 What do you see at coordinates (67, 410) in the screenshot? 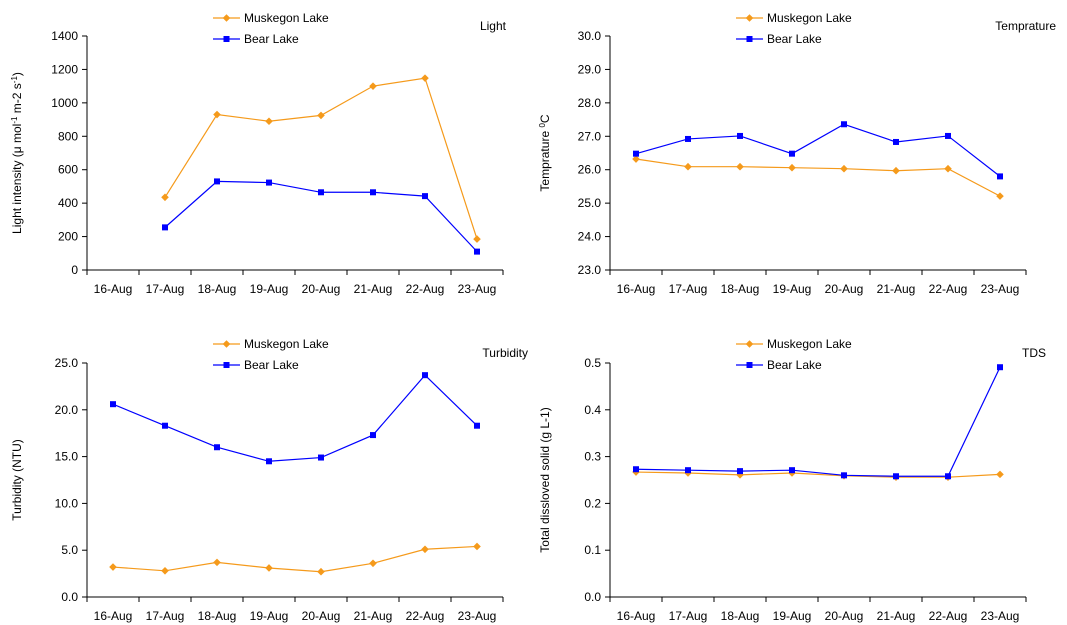
I see `y-tick-label: 20.0` at bounding box center [67, 410].